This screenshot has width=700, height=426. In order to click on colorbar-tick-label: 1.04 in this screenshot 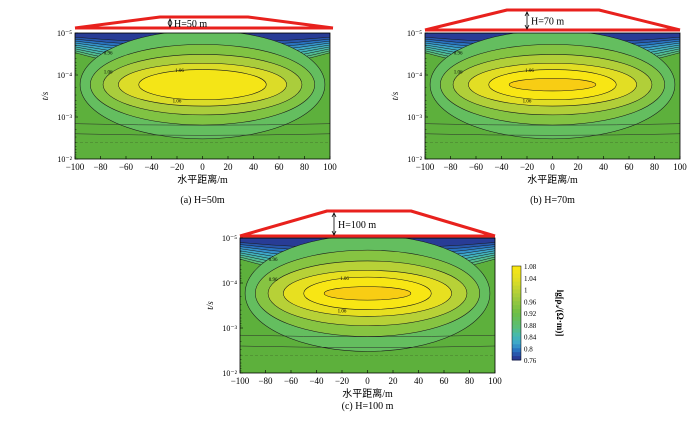, I will do `click(530, 279)`.